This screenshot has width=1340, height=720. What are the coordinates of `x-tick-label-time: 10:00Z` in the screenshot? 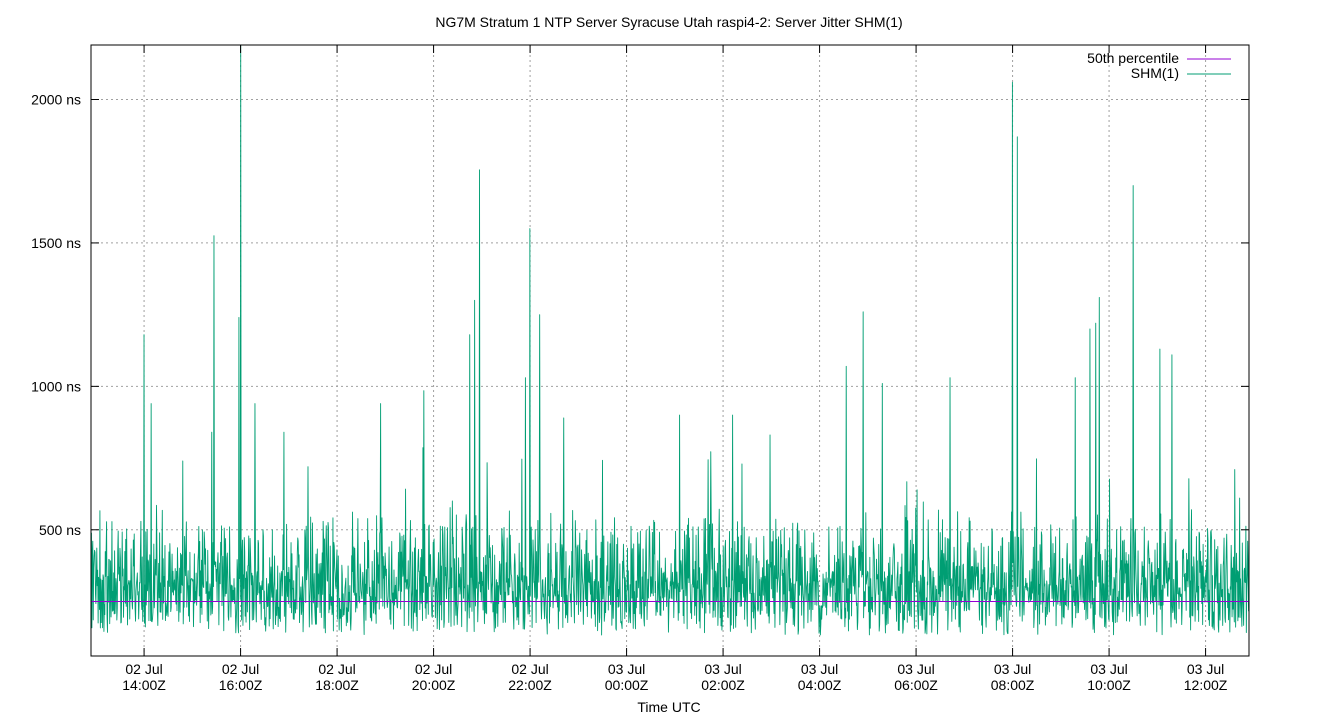 It's located at (1109, 685).